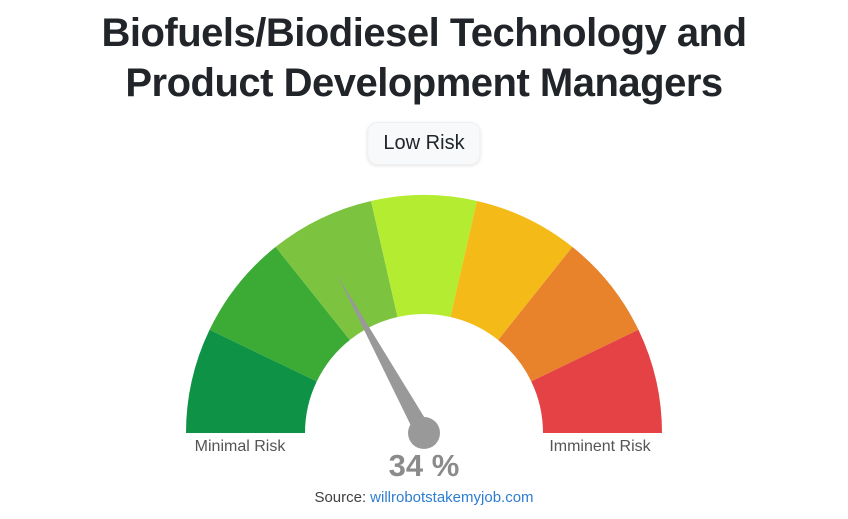 The image size is (848, 519). Describe the element at coordinates (452, 497) in the screenshot. I see `source-link: willrobotstakemyjob.com` at that location.